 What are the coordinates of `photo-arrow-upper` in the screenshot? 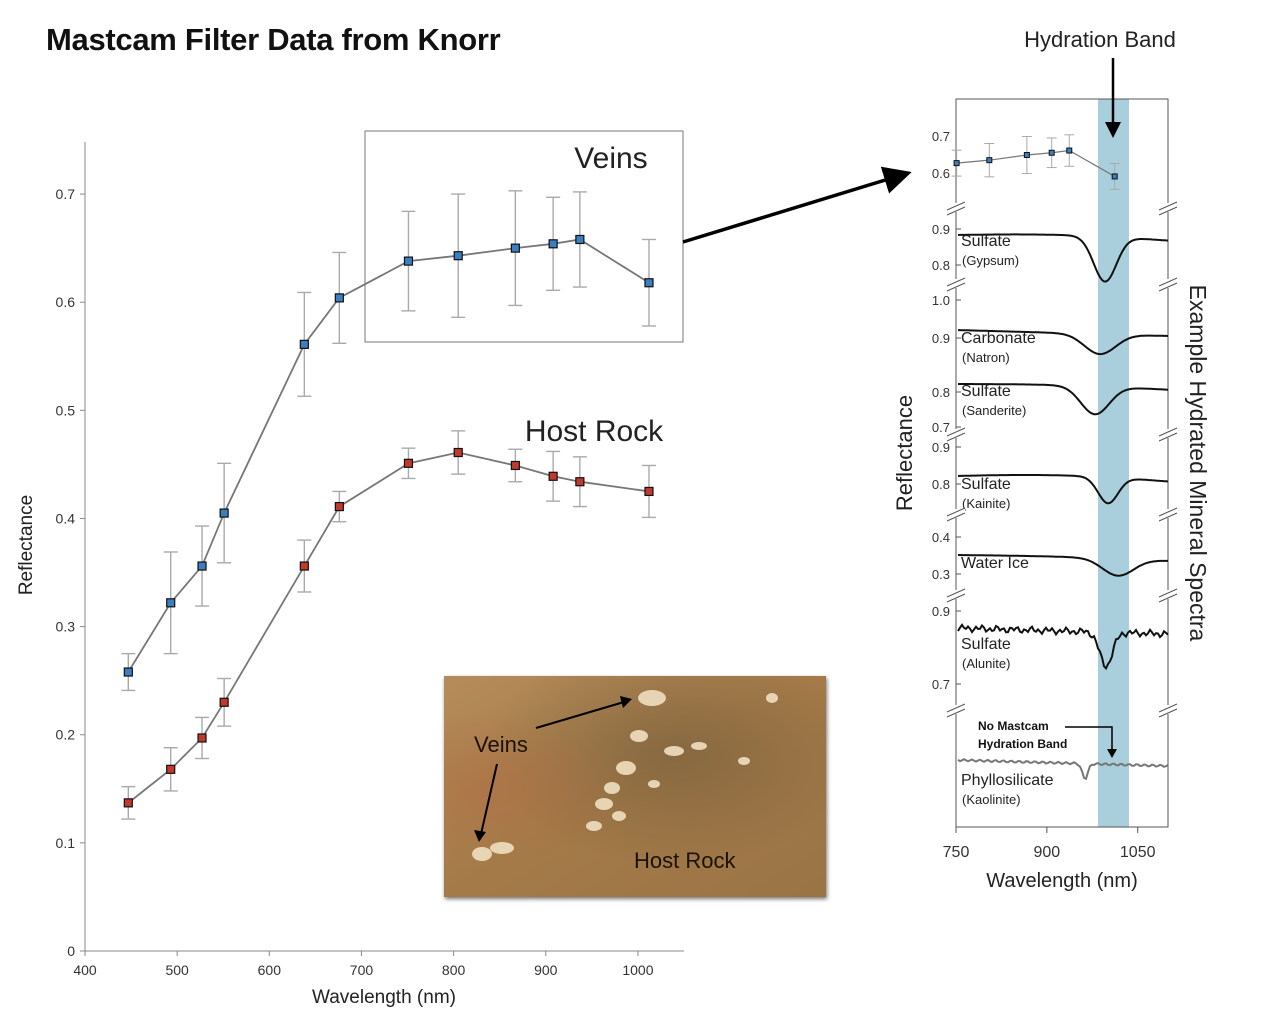 It's located at (580, 715).